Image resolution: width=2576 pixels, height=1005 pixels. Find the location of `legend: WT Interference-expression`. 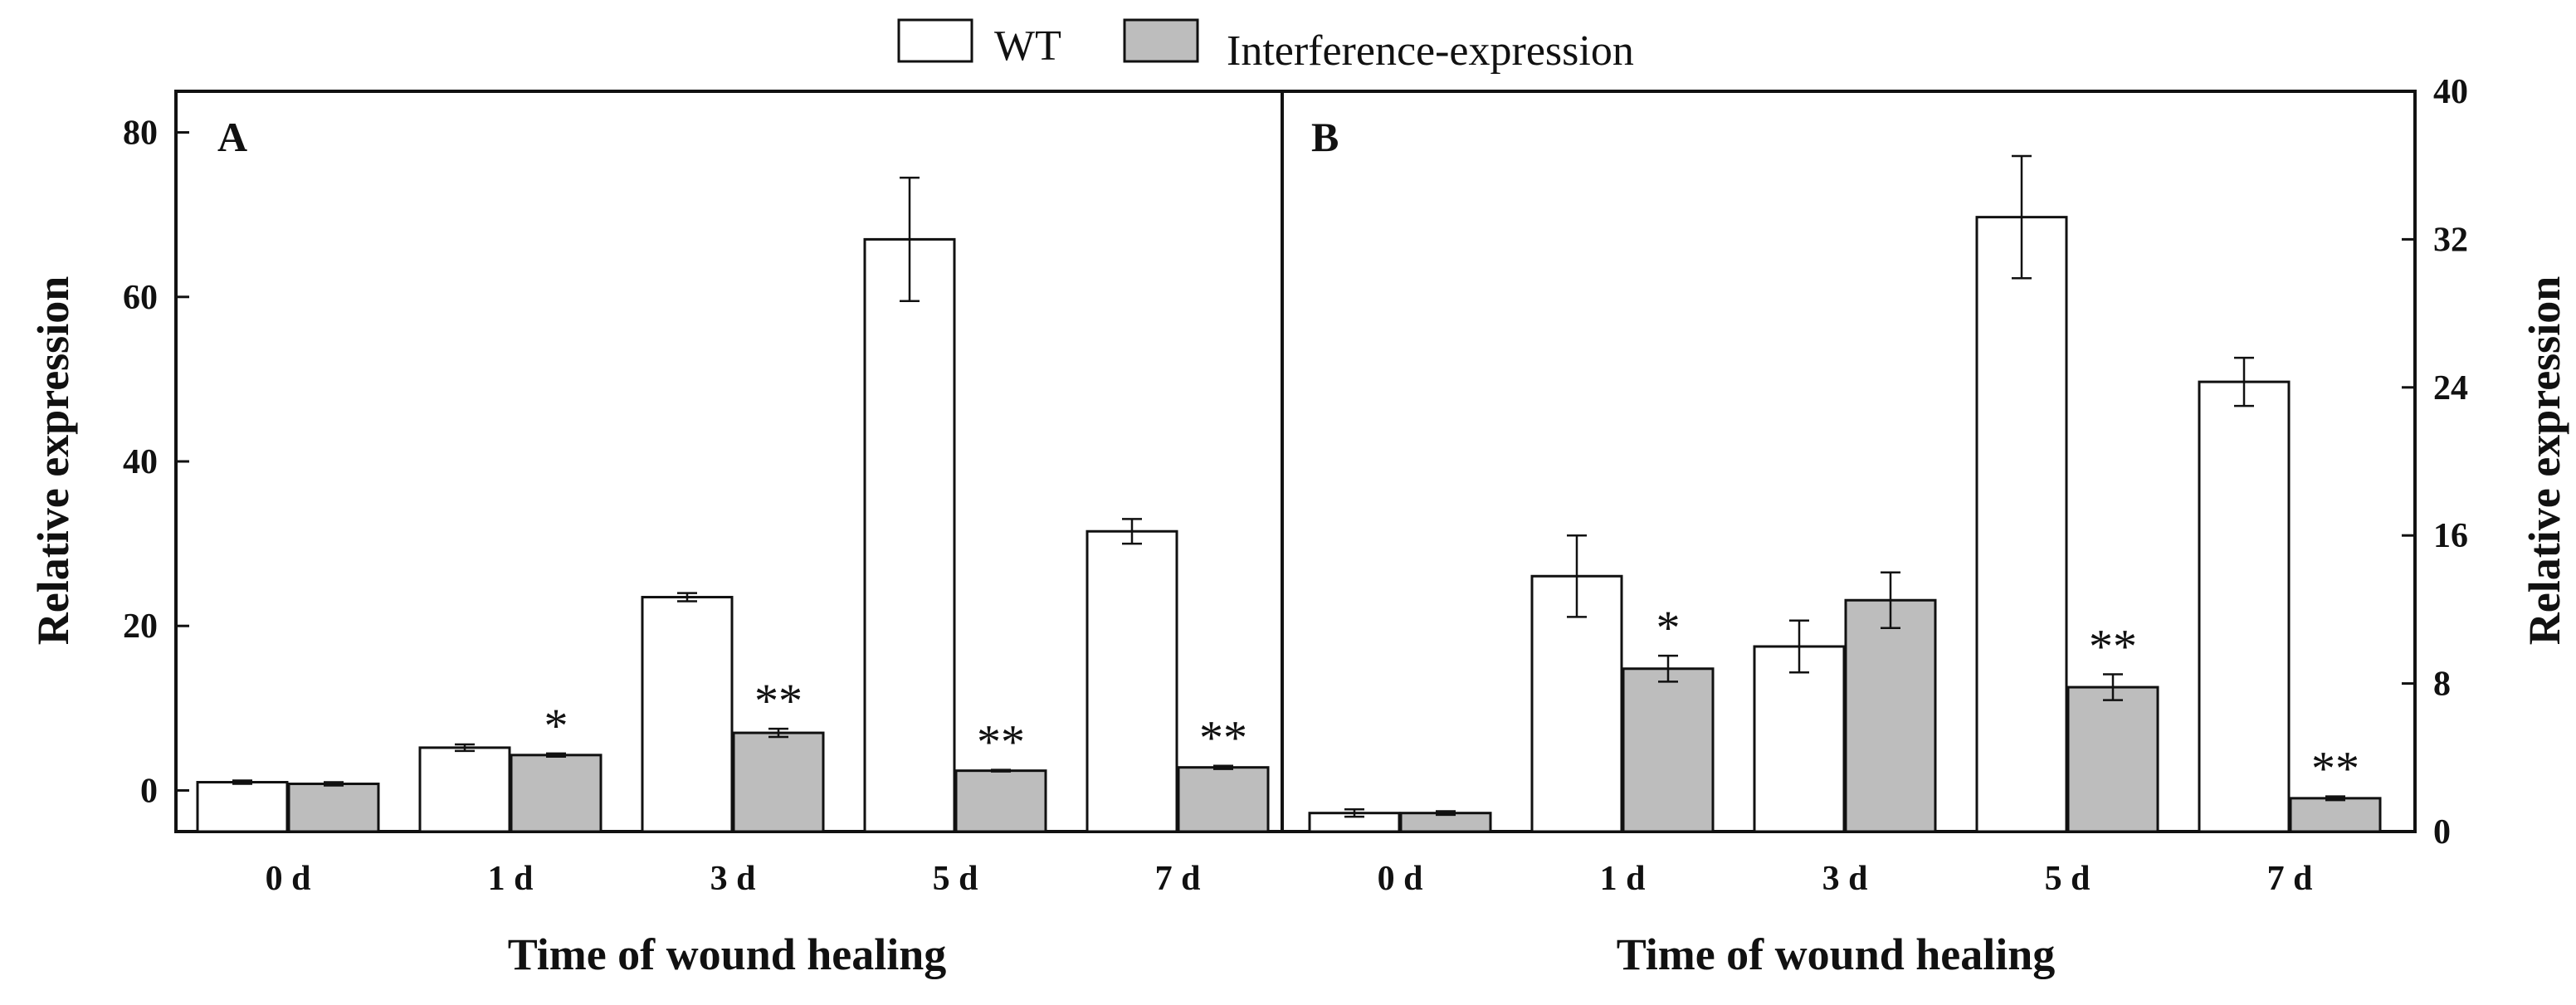

legend: WT Interference-expression is located at coordinates (1266, 46).